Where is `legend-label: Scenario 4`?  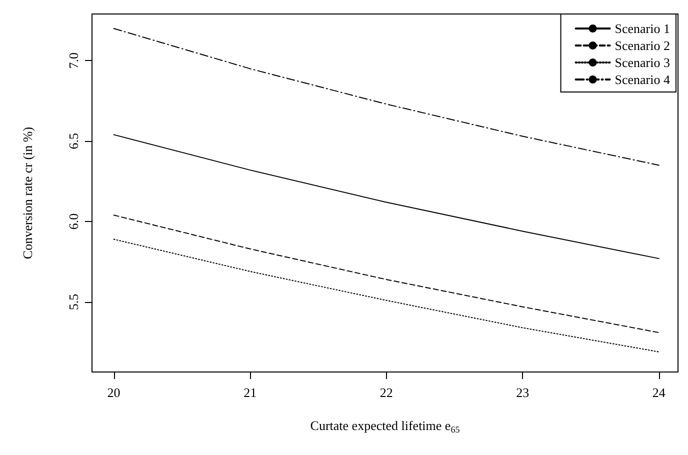
legend-label: Scenario 4 is located at coordinates (642, 79).